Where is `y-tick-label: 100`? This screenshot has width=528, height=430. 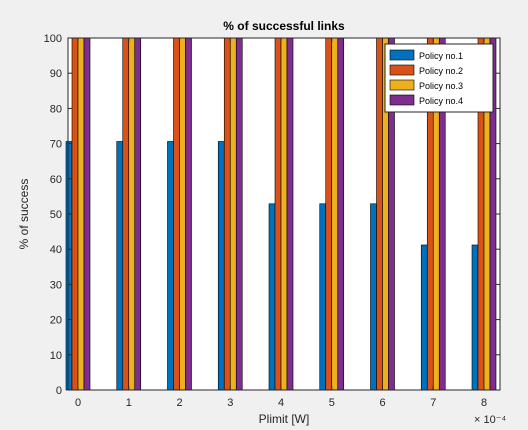 y-tick-label: 100 is located at coordinates (53, 39).